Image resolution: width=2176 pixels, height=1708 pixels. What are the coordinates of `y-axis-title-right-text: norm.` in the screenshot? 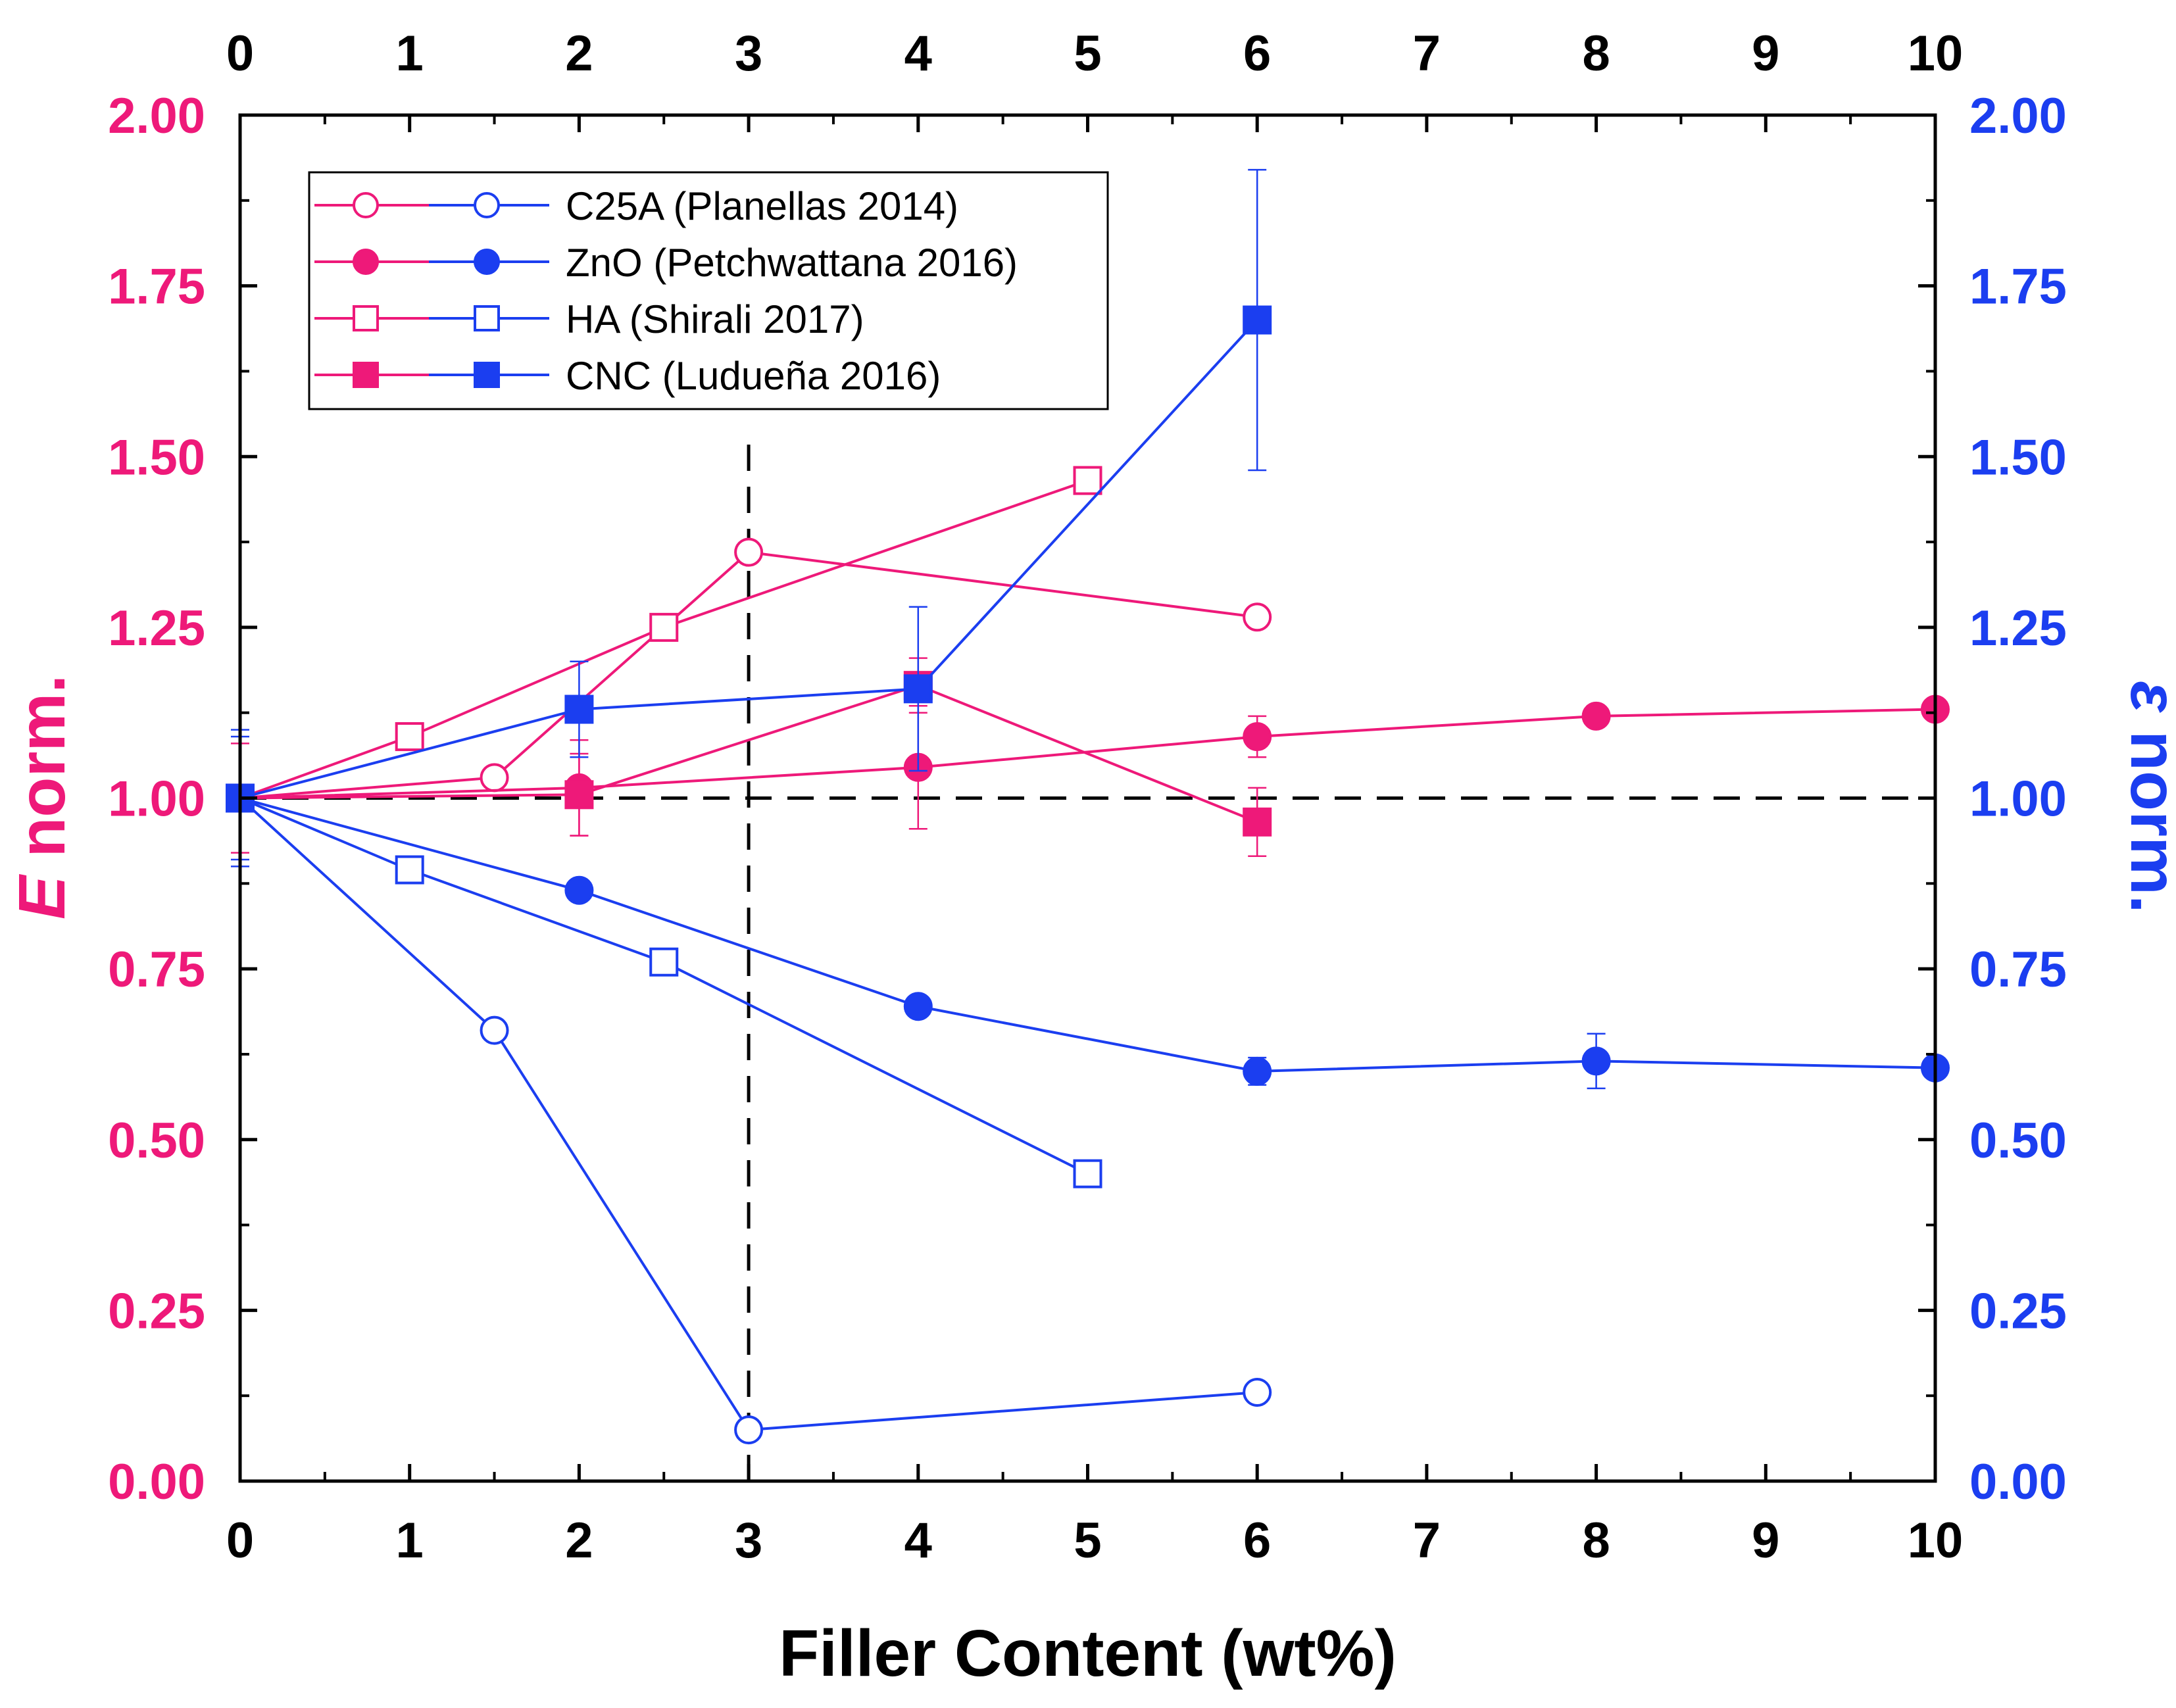 It's located at (2146, 813).